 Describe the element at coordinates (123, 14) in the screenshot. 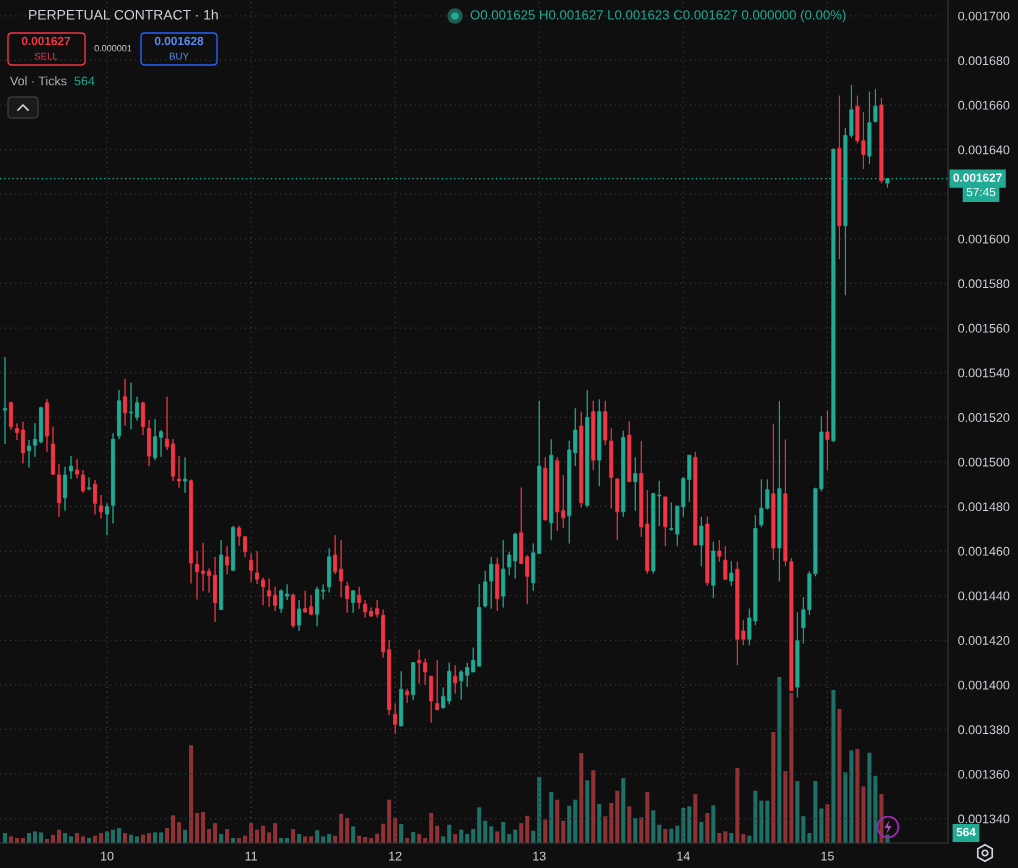

I see `text: PERPETUAL CONTRACT · 1h` at that location.